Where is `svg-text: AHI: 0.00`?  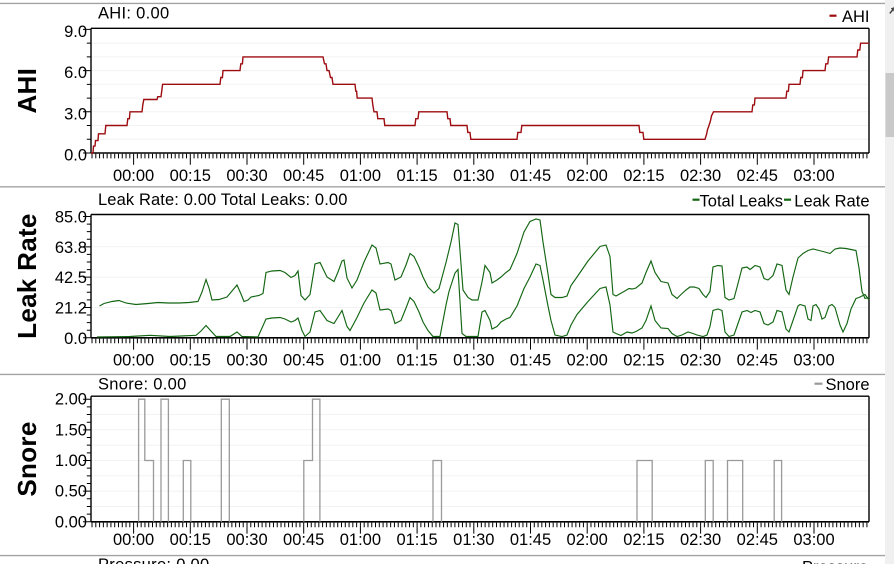 svg-text: AHI: 0.00 is located at coordinates (134, 14).